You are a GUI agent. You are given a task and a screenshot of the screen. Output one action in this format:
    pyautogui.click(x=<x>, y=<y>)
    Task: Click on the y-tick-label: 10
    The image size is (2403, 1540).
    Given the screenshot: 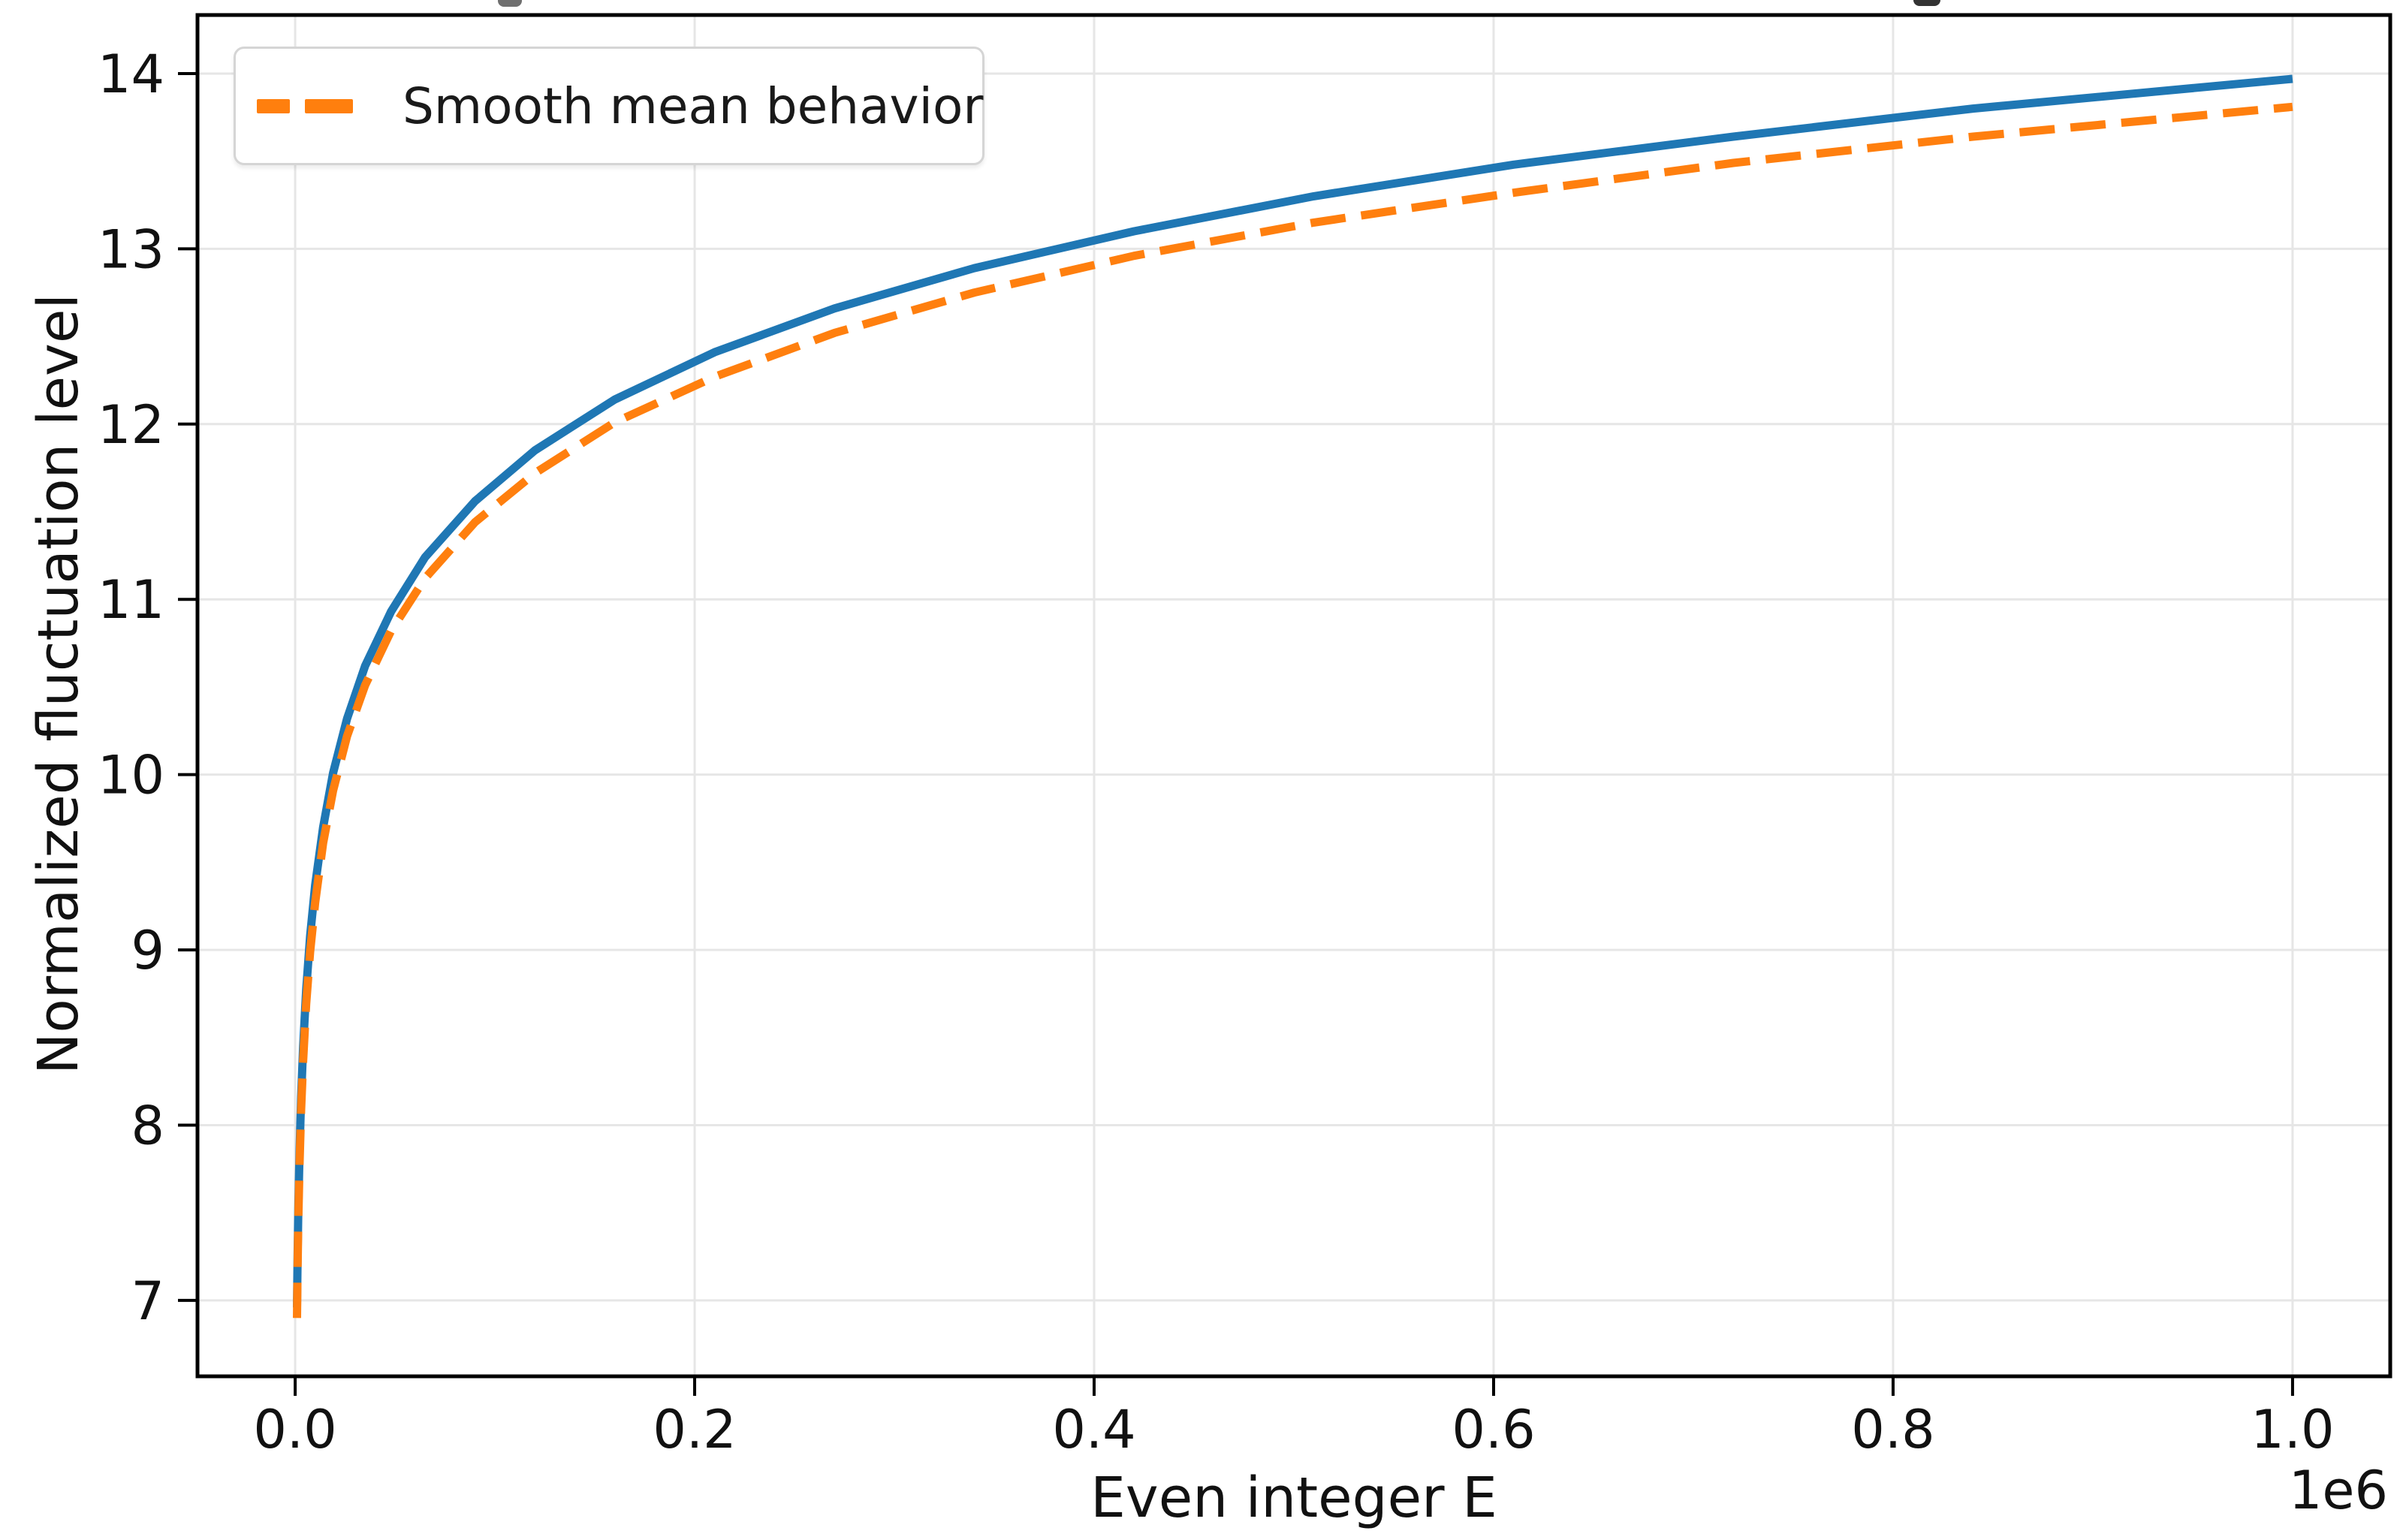 What is the action you would take?
    pyautogui.click(x=131, y=775)
    